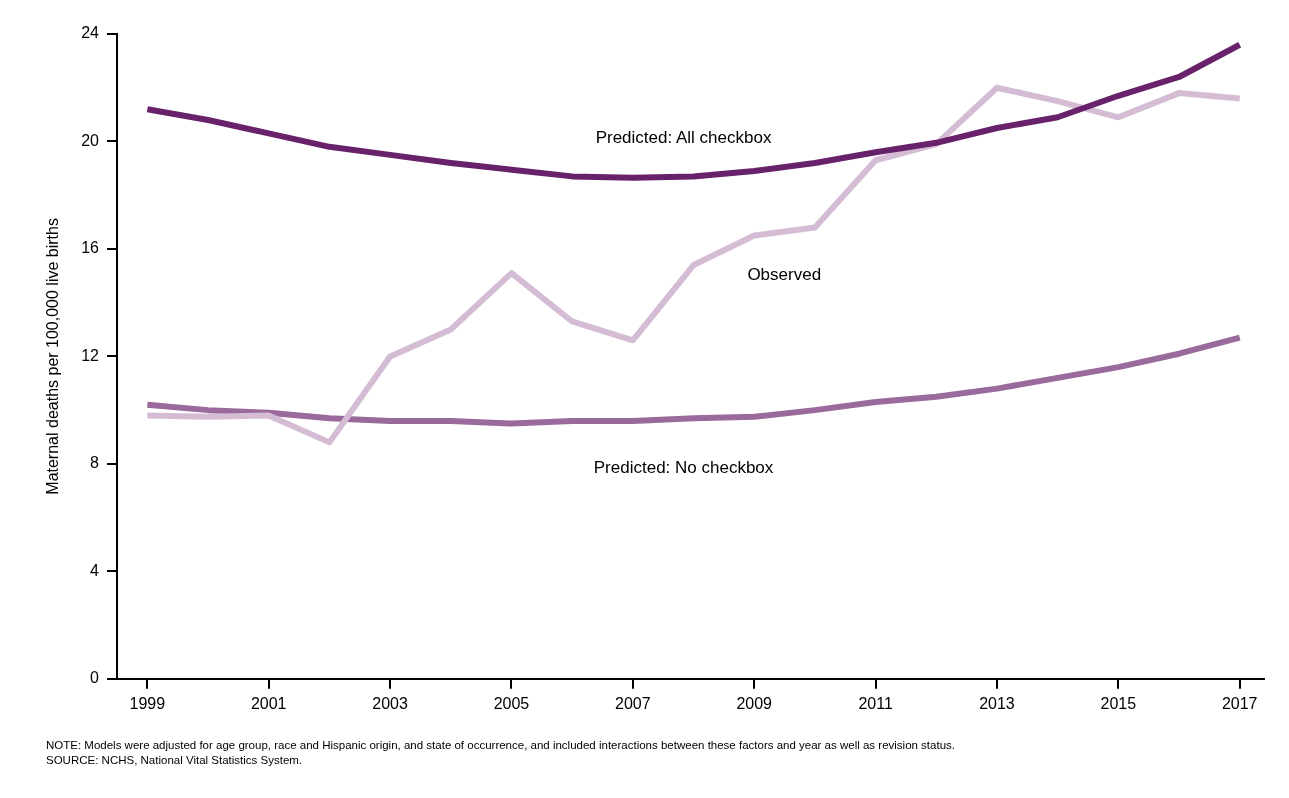 The width and height of the screenshot is (1289, 798). What do you see at coordinates (997, 703) in the screenshot?
I see `x-tick-label: 2013` at bounding box center [997, 703].